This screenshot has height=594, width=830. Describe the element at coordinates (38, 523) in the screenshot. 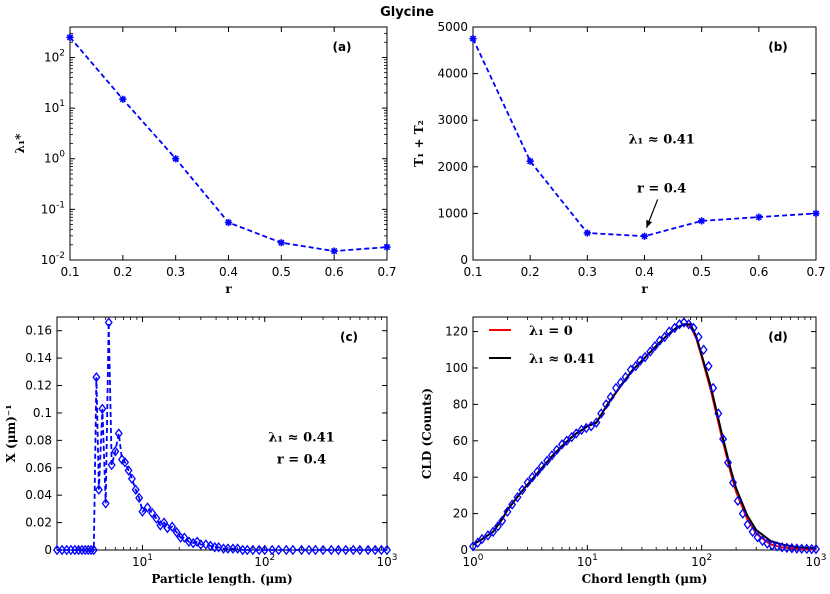

I see `y-tick-label: 0.02` at that location.